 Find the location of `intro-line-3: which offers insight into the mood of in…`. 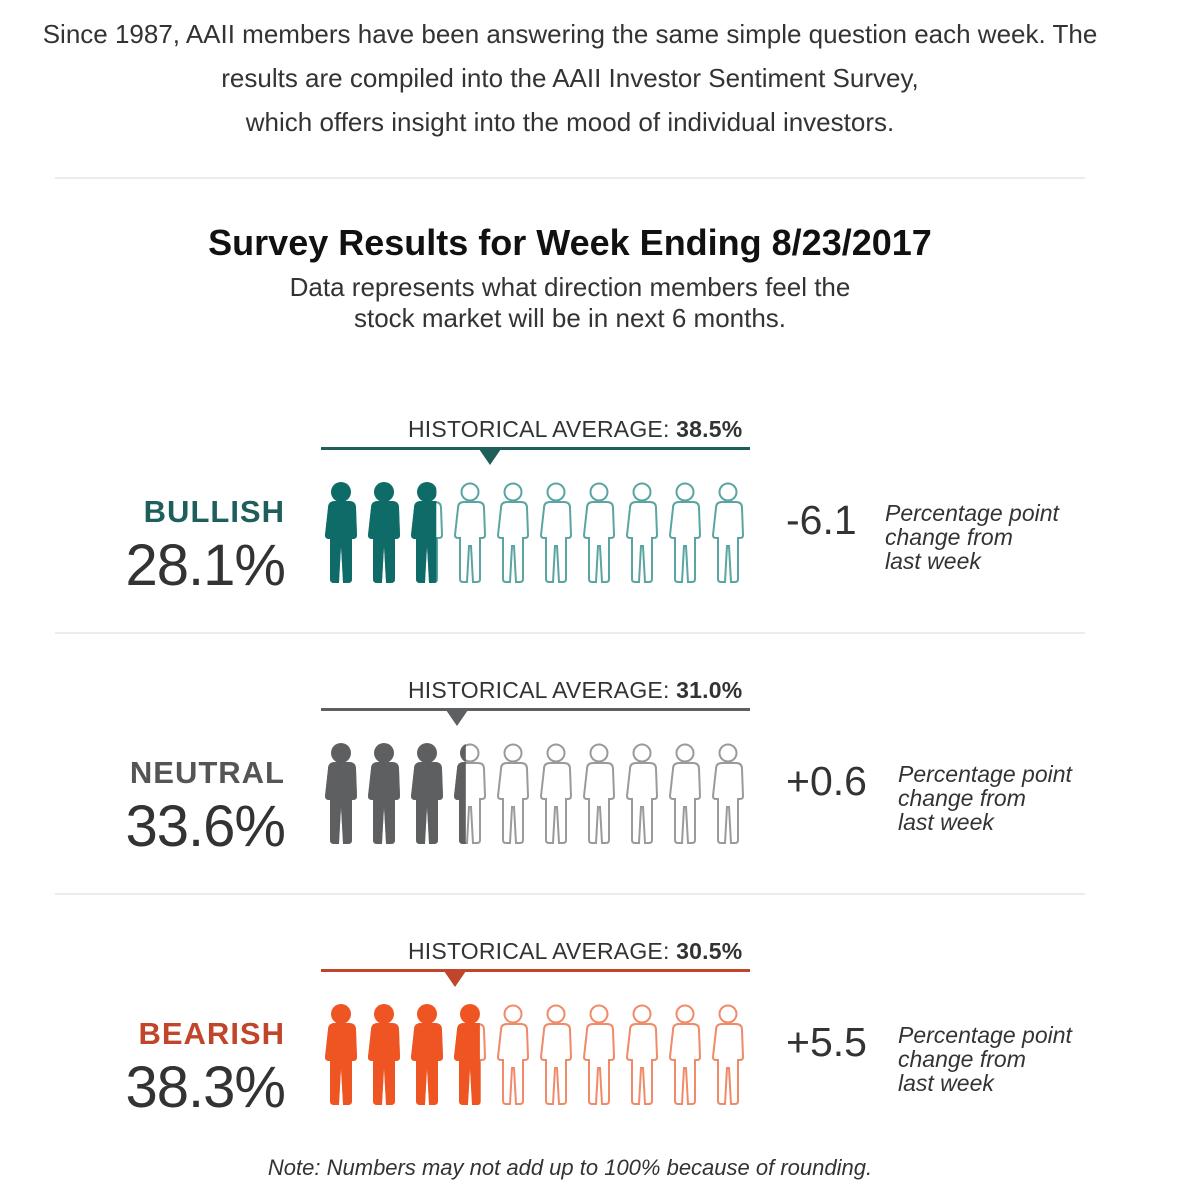

intro-line-3: which offers insight into the mood of in… is located at coordinates (570, 122).